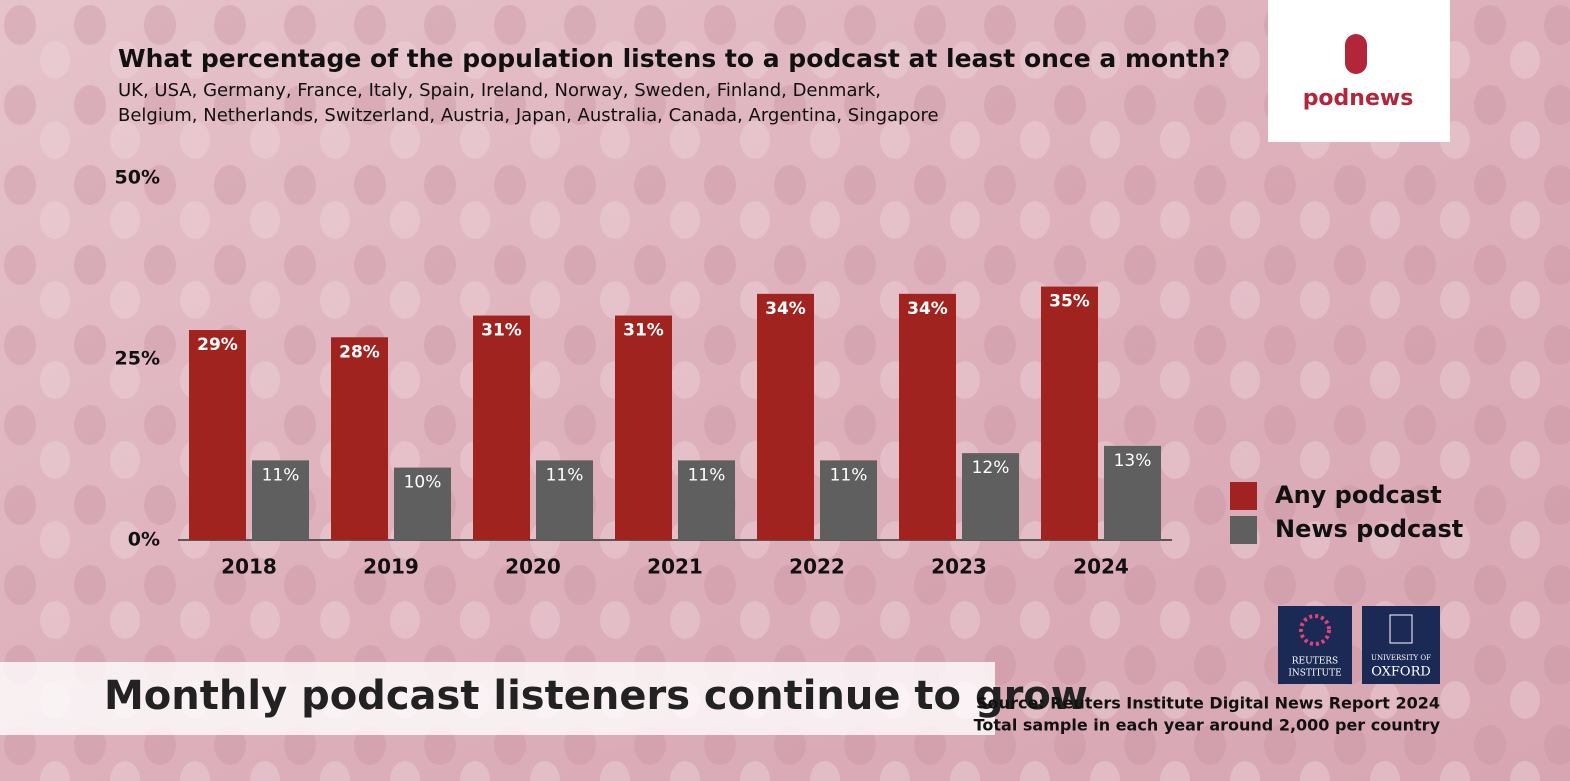 This screenshot has width=1570, height=781. I want to click on logo-text: podnews, so click(1358, 98).